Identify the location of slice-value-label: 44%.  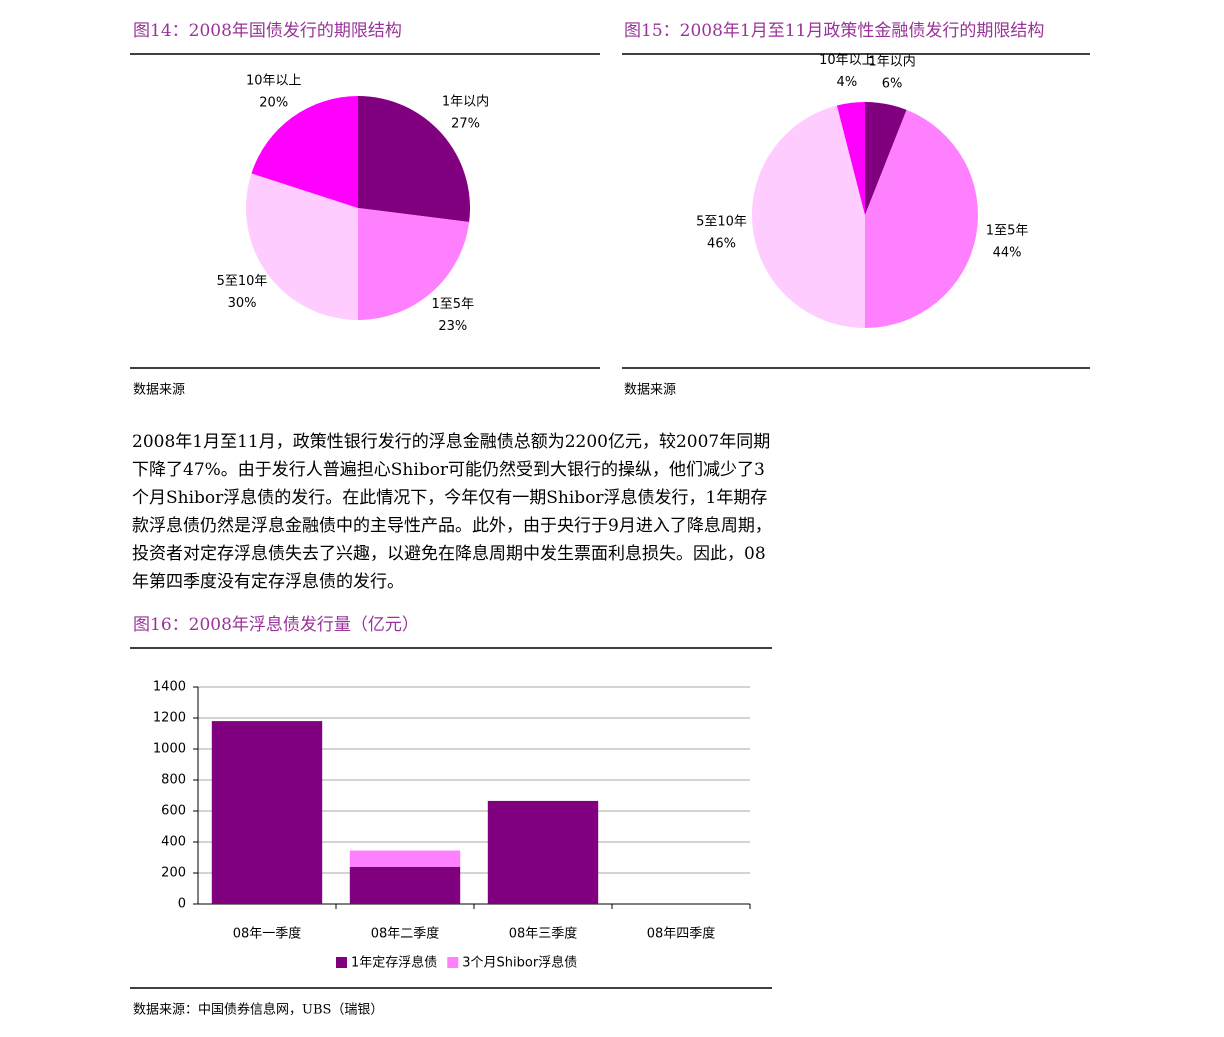
(1007, 253).